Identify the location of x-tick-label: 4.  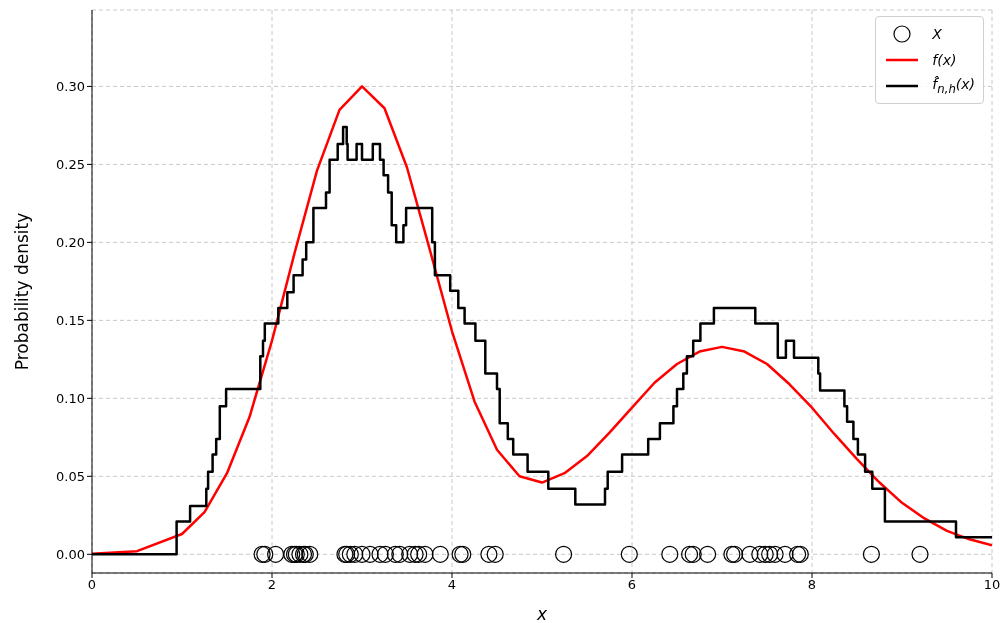
(452, 585).